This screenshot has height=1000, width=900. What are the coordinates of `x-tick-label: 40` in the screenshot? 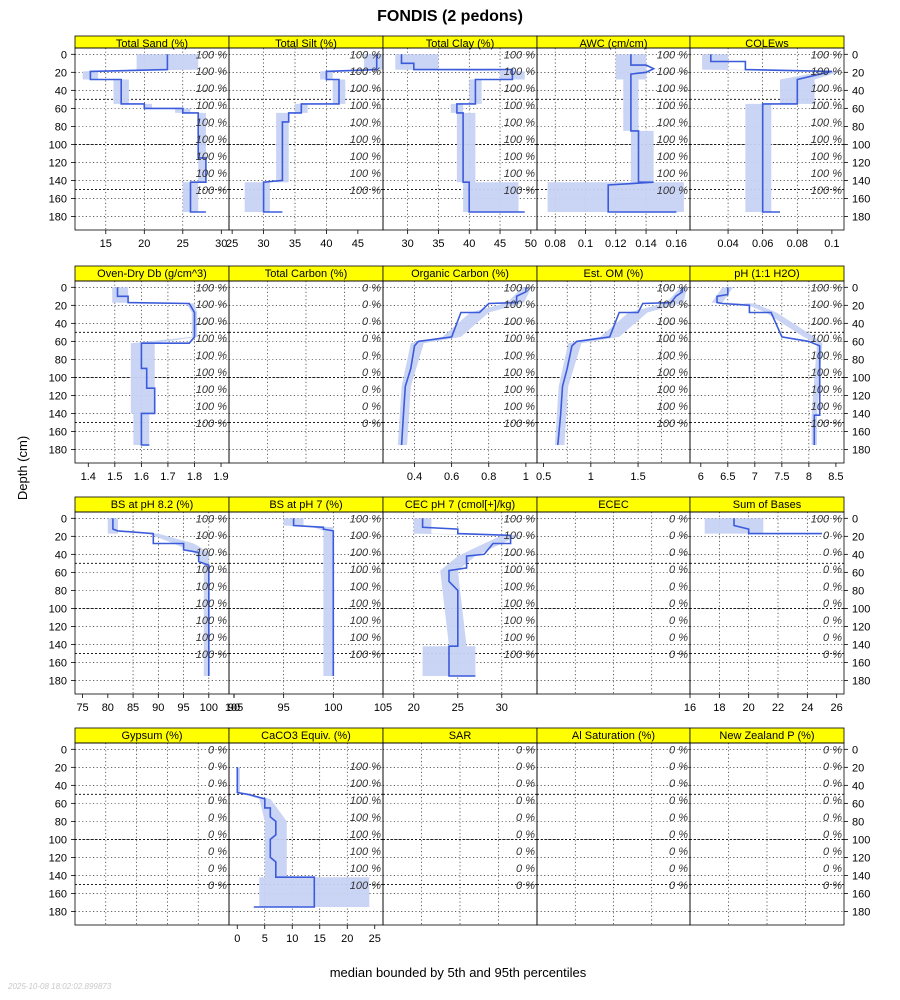 It's located at (469, 244).